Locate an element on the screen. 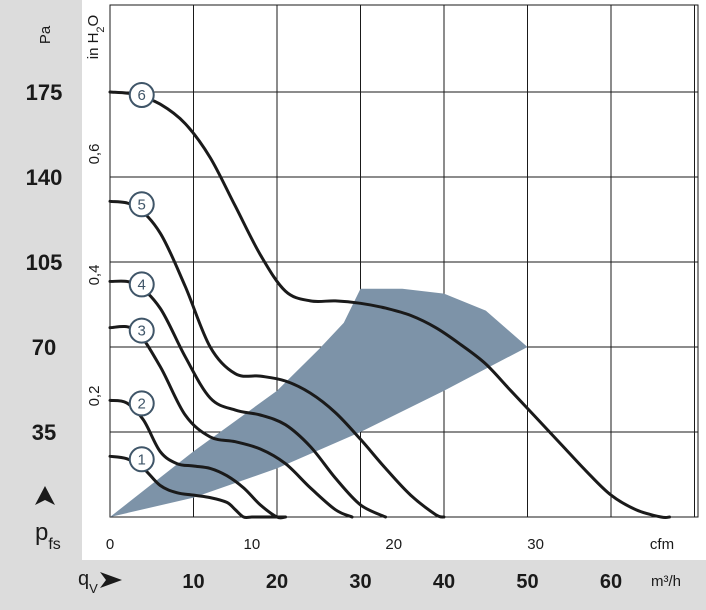 This screenshot has width=706, height=610. curve-marker-label: 6 is located at coordinates (142, 95).